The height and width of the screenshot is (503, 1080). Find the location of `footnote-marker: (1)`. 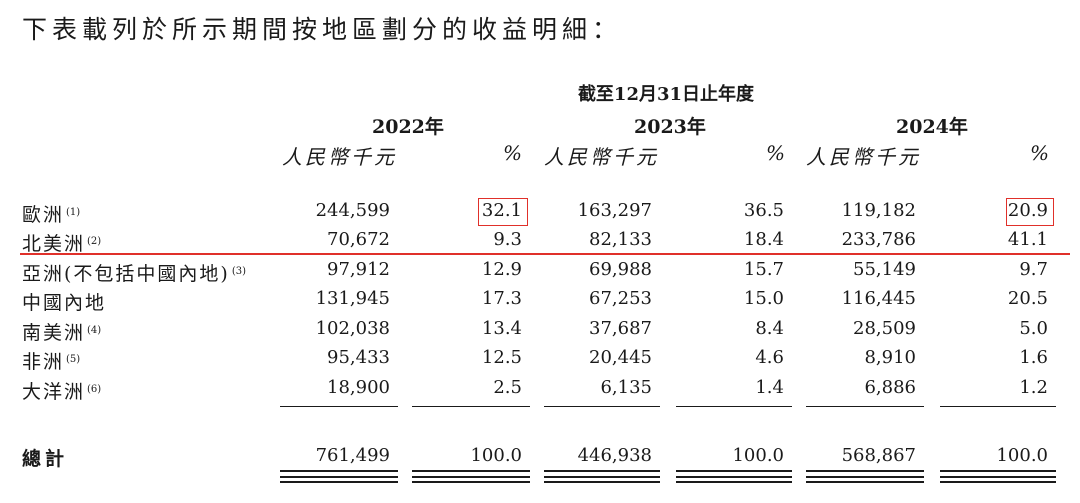

footnote-marker: (1) is located at coordinates (73, 212).